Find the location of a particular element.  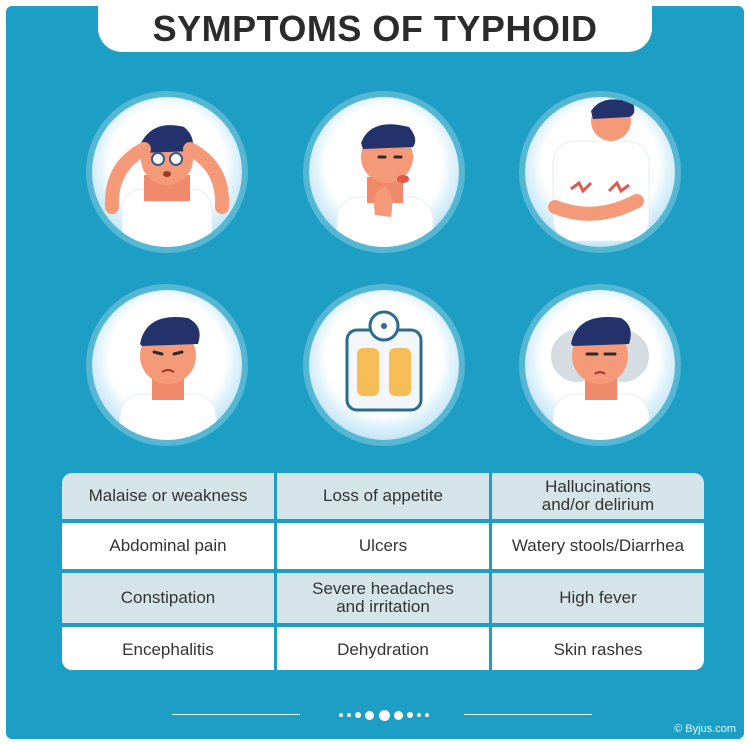

footer-divider-right is located at coordinates (528, 714).